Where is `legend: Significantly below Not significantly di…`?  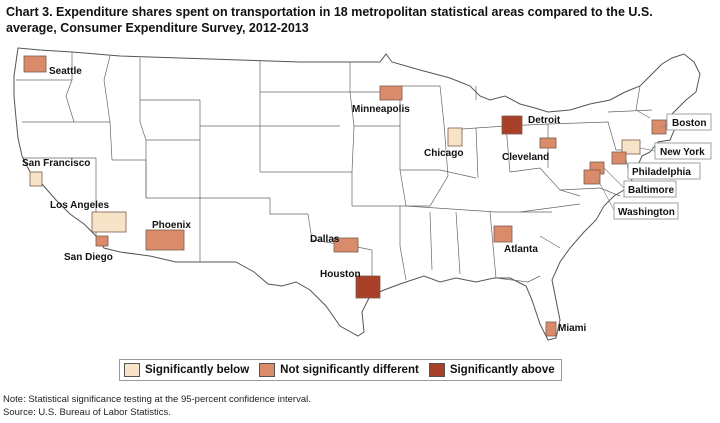
legend: Significantly below Not significantly di… is located at coordinates (340, 370).